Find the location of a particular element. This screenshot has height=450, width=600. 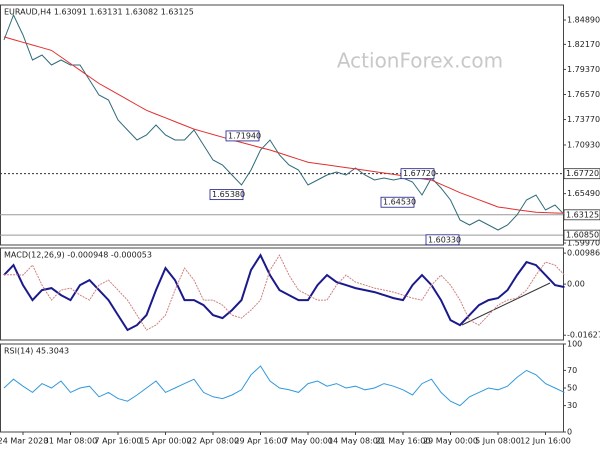

x-tick-label: 7 Apr 16:00 is located at coordinates (117, 441).